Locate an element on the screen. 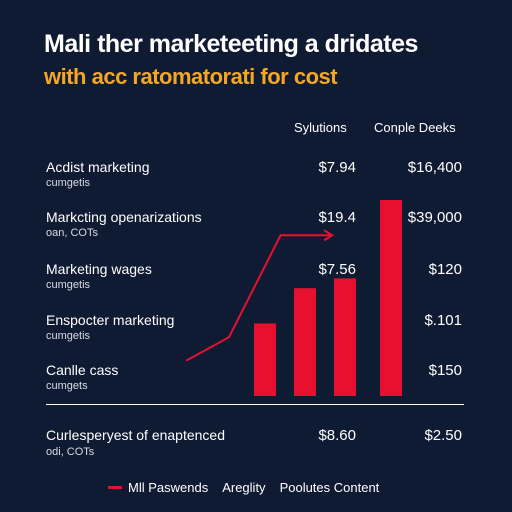  bars-layer is located at coordinates (328, 298).